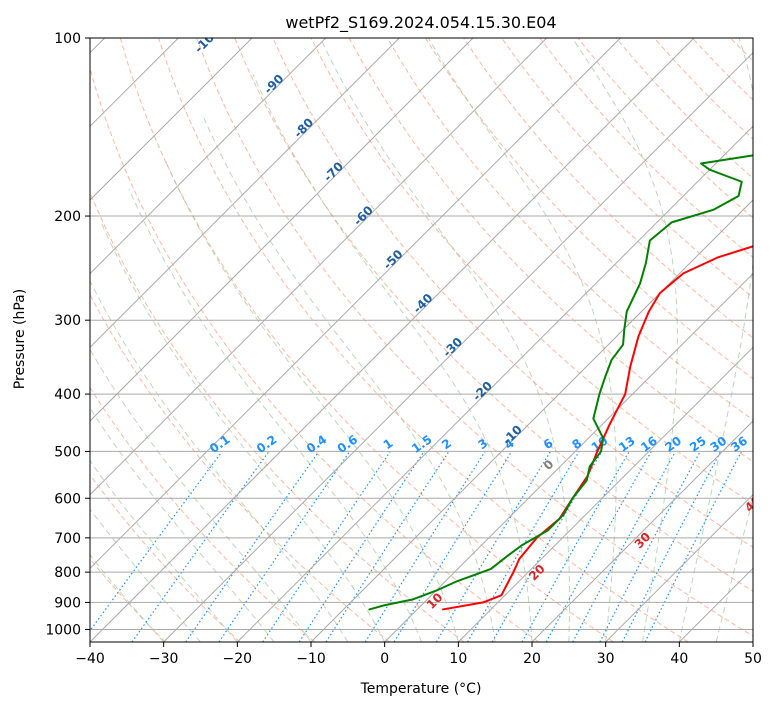  What do you see at coordinates (452, 347) in the screenshot?
I see `isotherm-label: -30` at bounding box center [452, 347].